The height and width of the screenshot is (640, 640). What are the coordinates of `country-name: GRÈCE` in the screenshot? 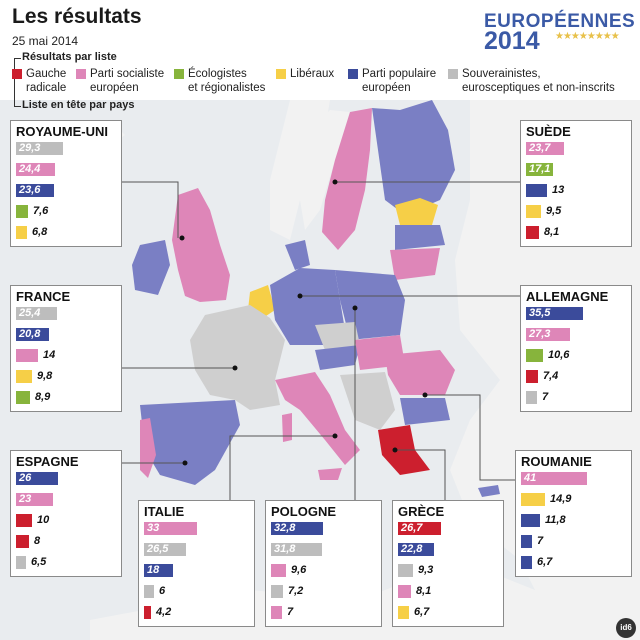 It's located at (421, 511).